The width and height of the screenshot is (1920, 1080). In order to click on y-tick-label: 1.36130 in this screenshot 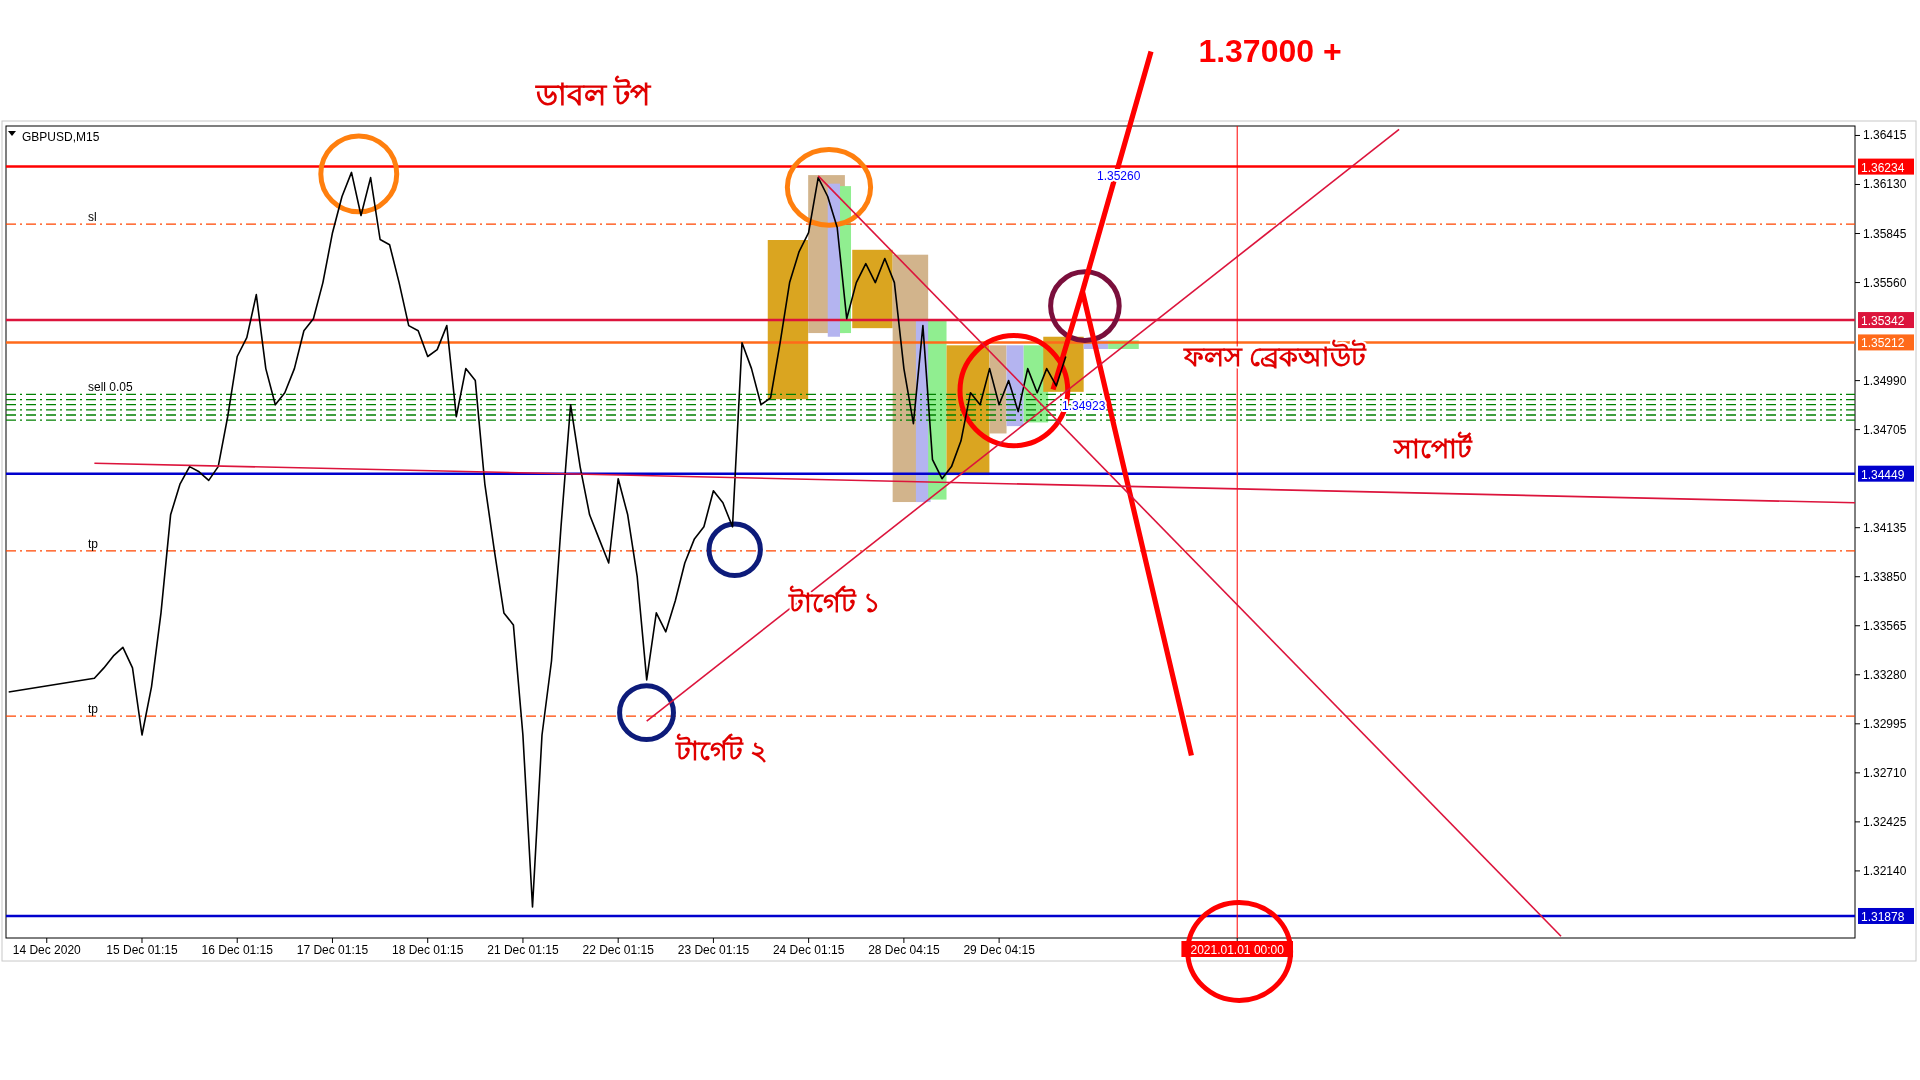, I will do `click(1885, 184)`.